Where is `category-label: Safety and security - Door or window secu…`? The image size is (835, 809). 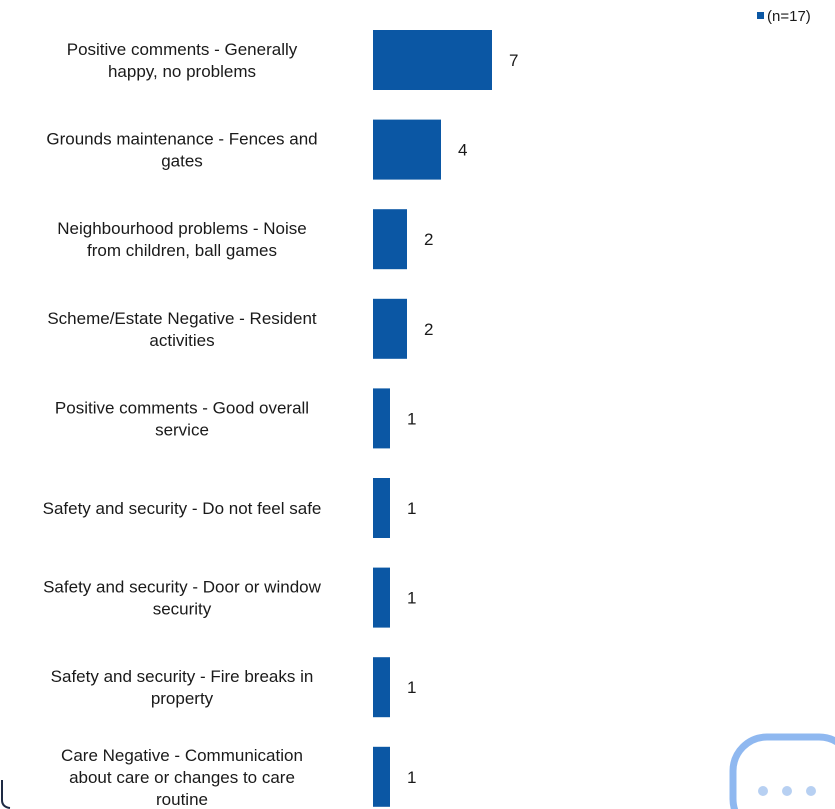 category-label: Safety and security - Door or window secu… is located at coordinates (182, 598).